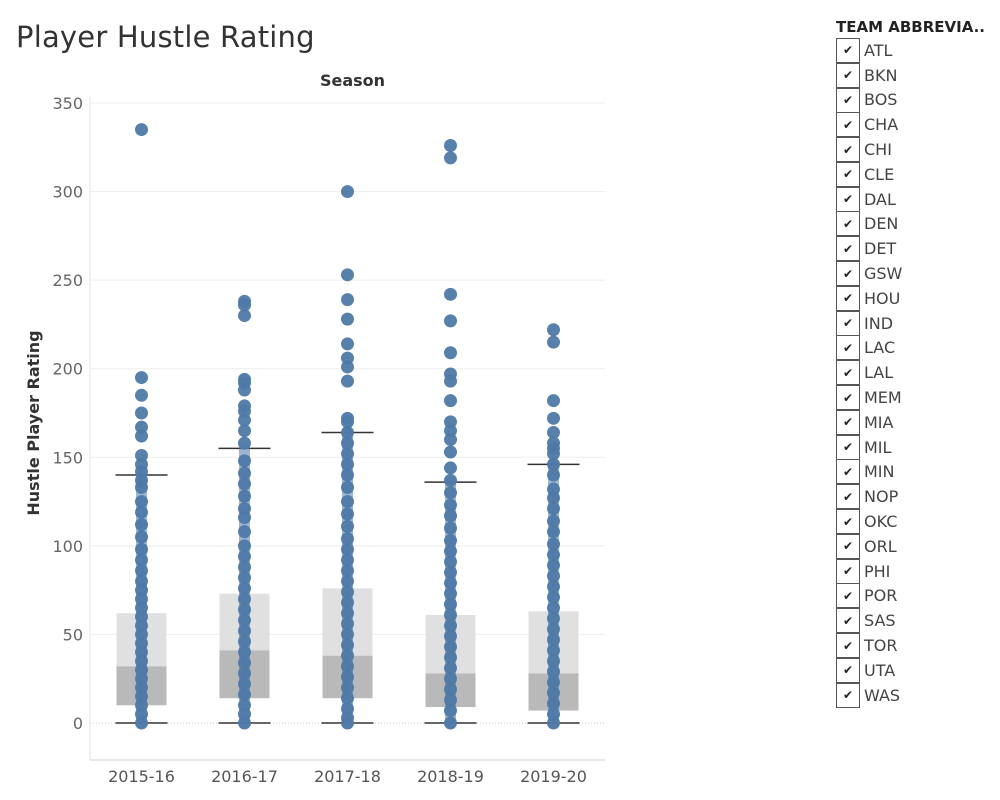 The height and width of the screenshot is (800, 1000). I want to click on legend-item-bos: ✔ BOS, so click(918, 100).